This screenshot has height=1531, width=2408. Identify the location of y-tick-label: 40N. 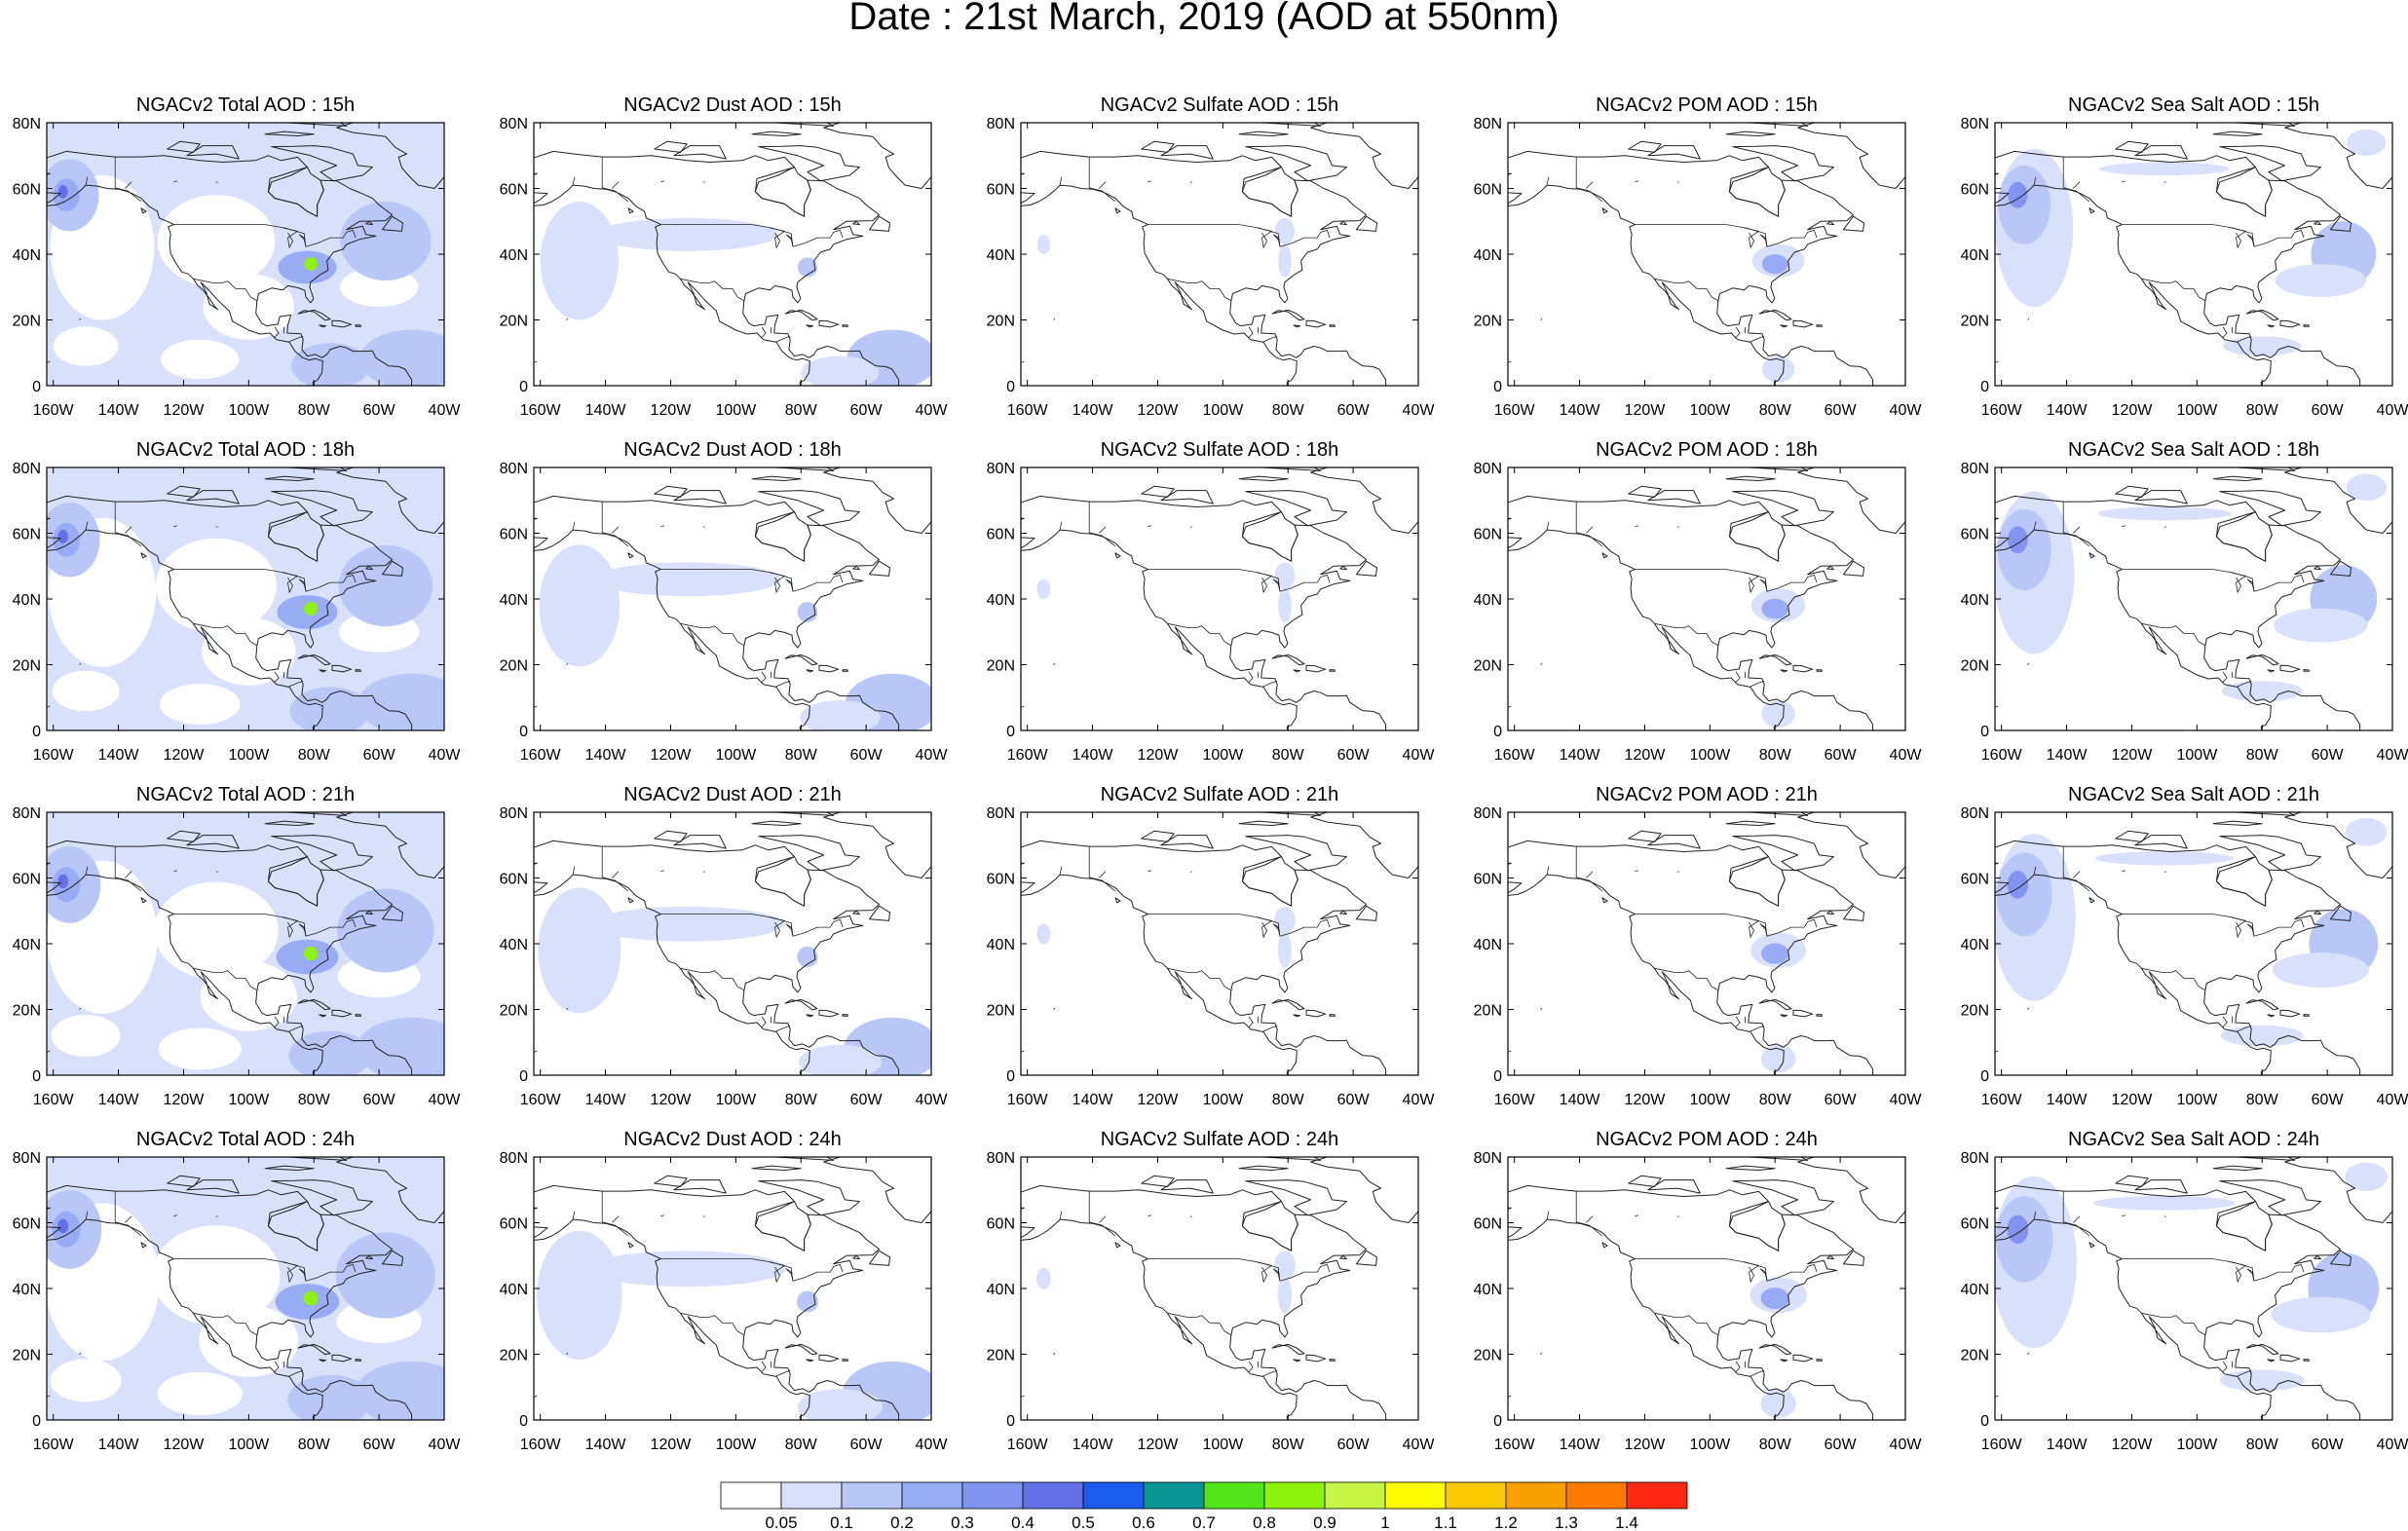
(27, 255).